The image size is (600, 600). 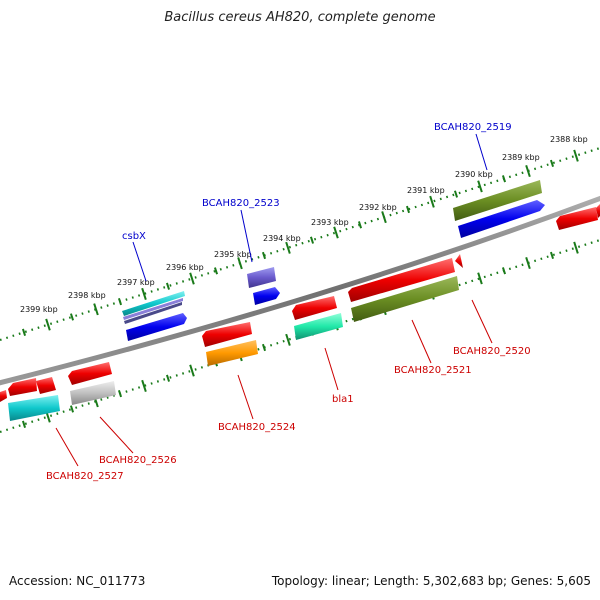 I want to click on gene-label-csbx: csbX, so click(x=134, y=236).